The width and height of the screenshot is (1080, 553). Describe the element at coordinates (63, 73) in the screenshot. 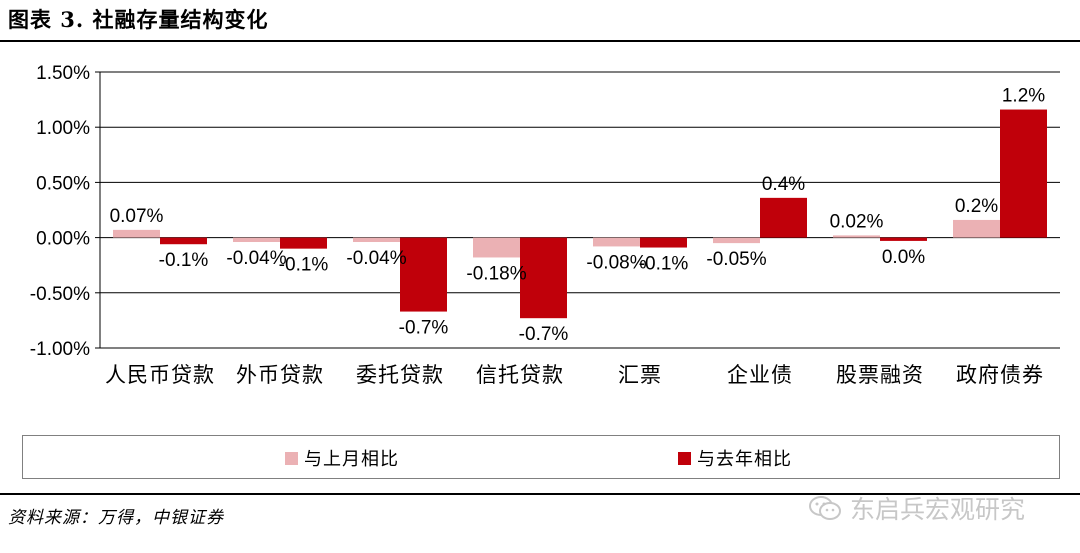

I see `y-tick-label: 1.50%` at that location.